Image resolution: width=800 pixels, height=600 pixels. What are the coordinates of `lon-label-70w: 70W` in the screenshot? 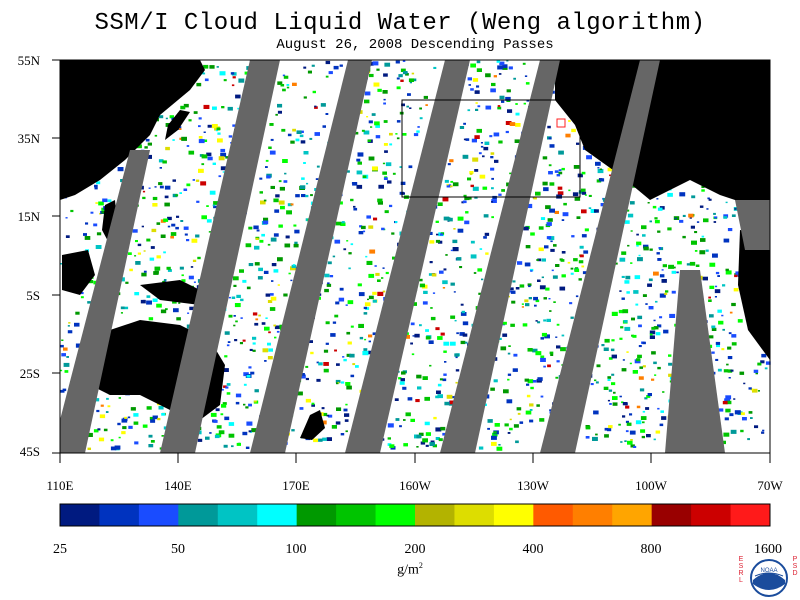 It's located at (770, 485).